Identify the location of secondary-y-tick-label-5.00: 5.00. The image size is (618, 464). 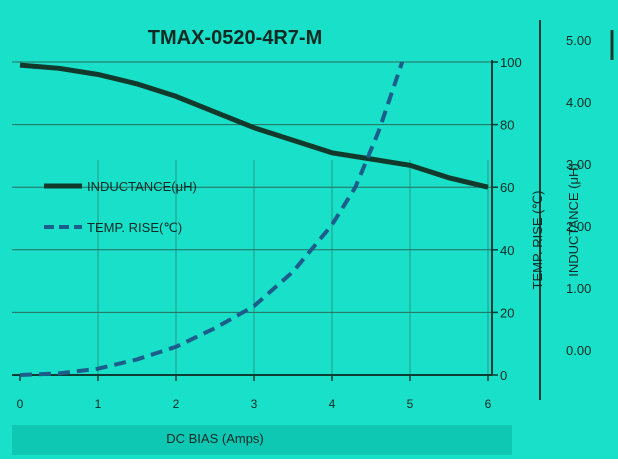
(578, 40).